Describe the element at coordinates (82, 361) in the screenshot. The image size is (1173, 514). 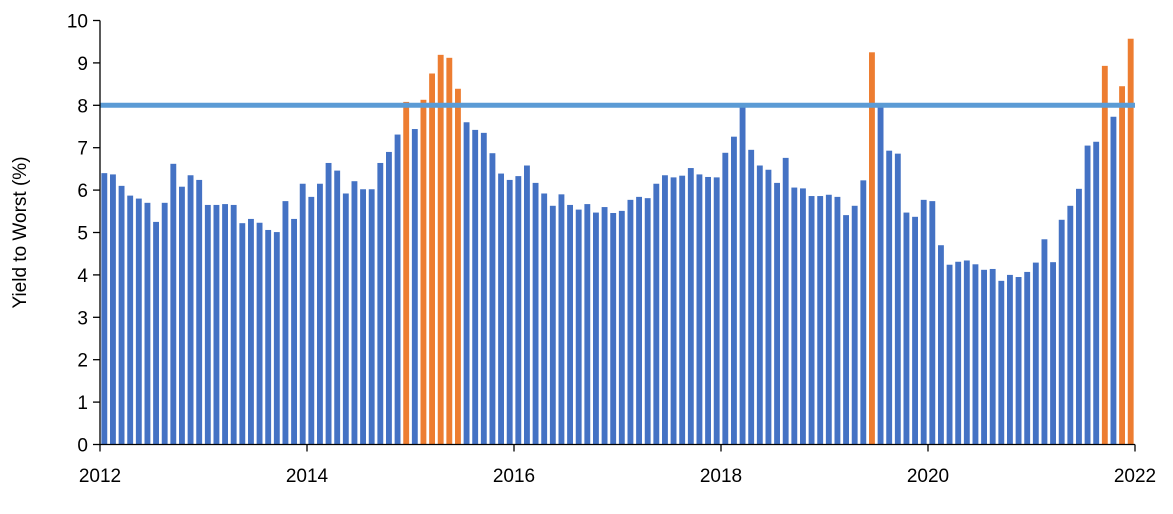
I see `y-tick-label: 2` at that location.